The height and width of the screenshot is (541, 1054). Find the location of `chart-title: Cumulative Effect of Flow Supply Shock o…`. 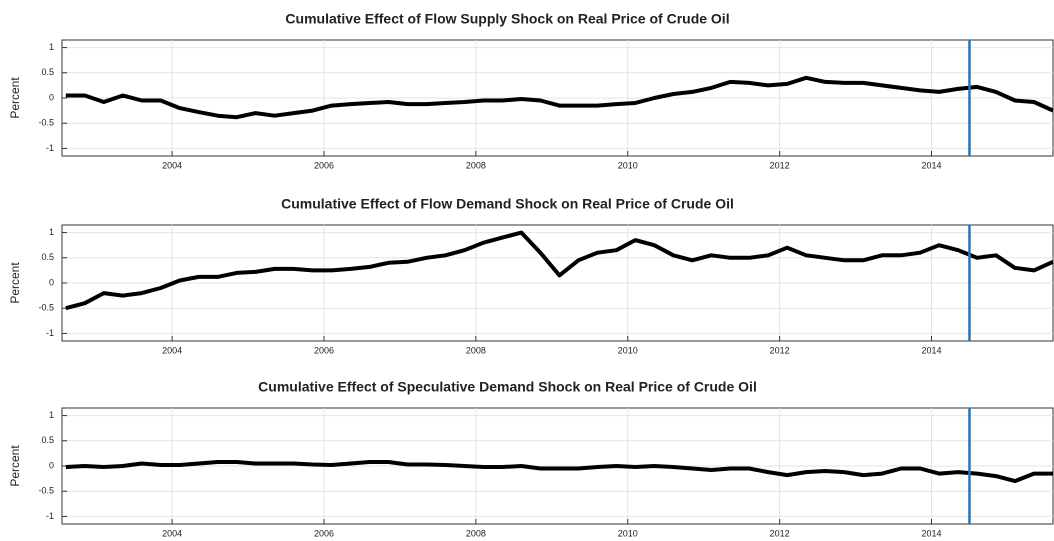

chart-title: Cumulative Effect of Flow Supply Shock o… is located at coordinates (507, 19).